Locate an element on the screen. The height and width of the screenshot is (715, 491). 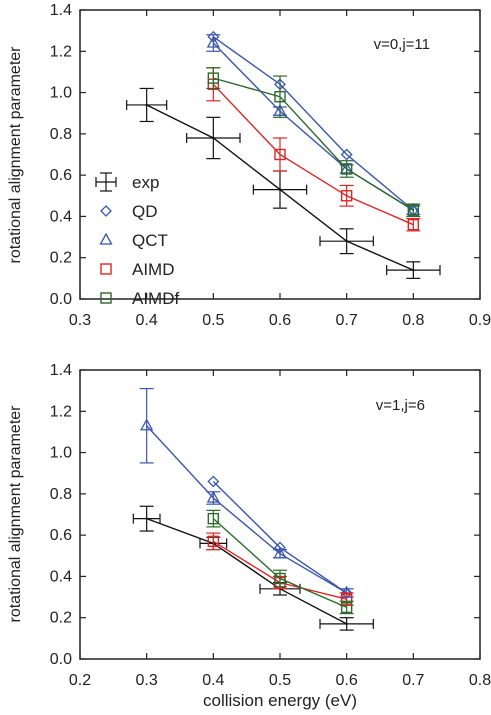
top-y-axis-label: rotational alignment parameter is located at coordinates (15, 155).